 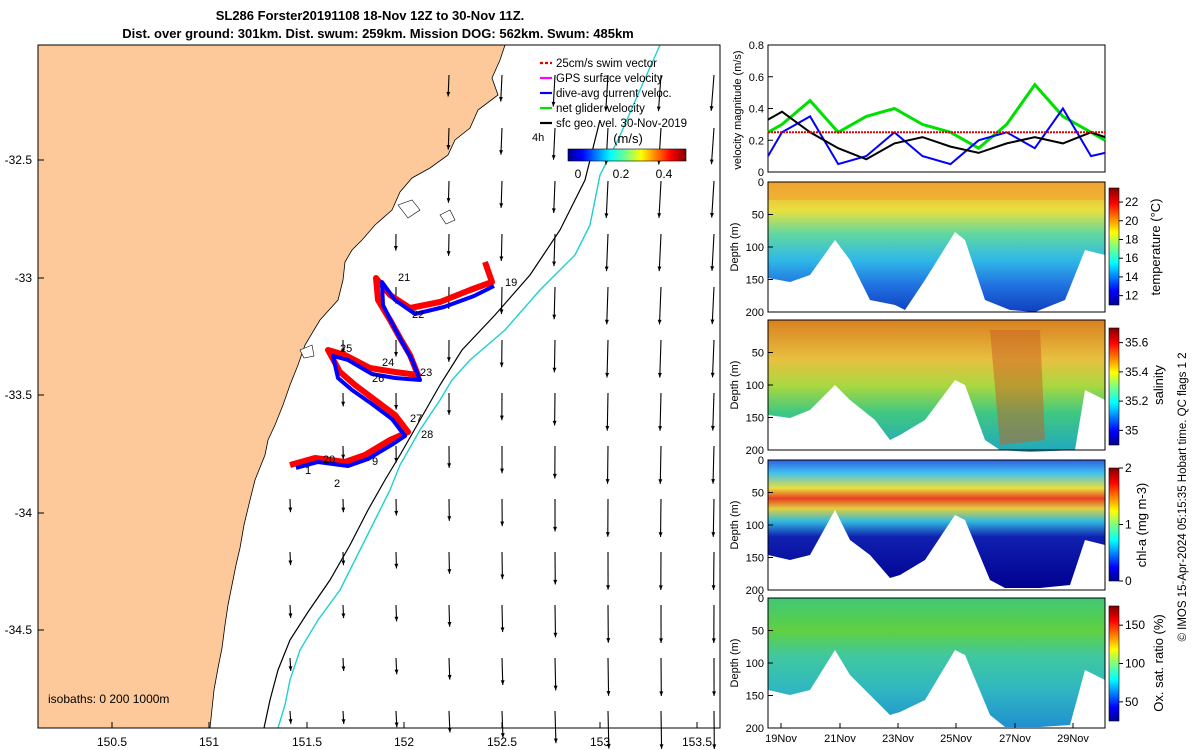 I want to click on day-label: 27, so click(x=416, y=419).